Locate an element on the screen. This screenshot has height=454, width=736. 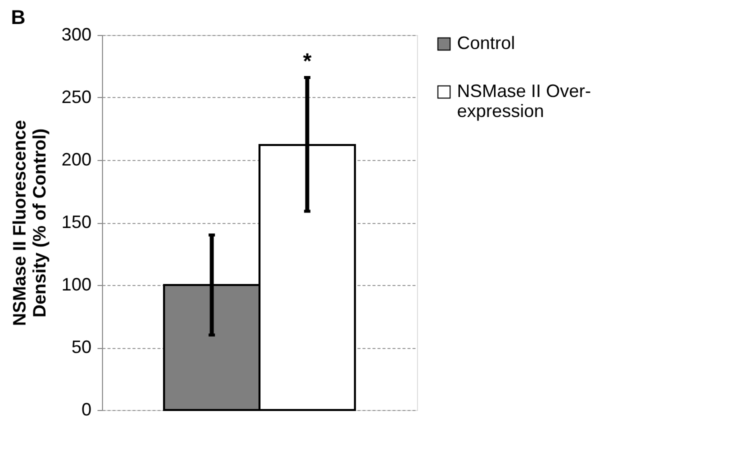
y-tick-label: 200 is located at coordinates (76, 160).